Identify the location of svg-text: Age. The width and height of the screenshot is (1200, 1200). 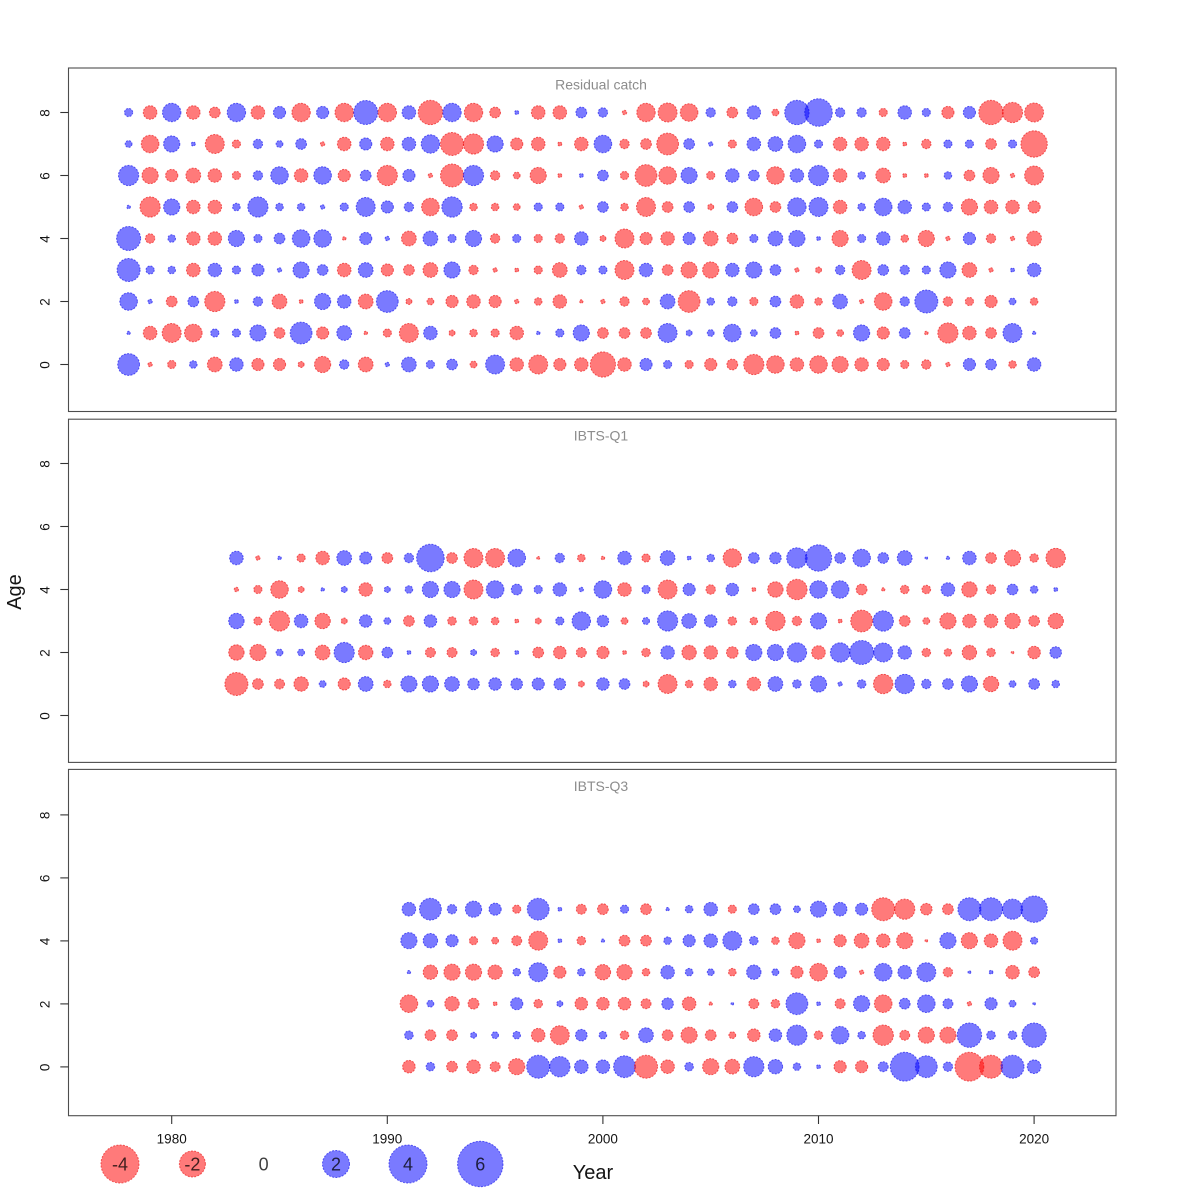
(15, 592).